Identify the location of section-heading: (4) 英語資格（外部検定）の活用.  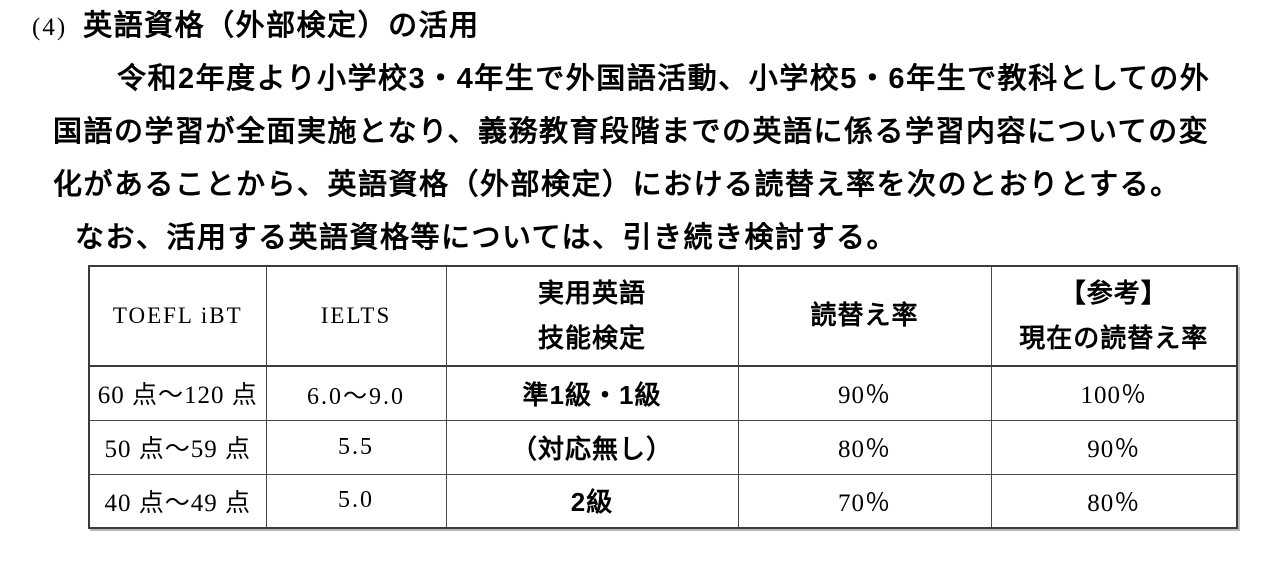
(640, 26).